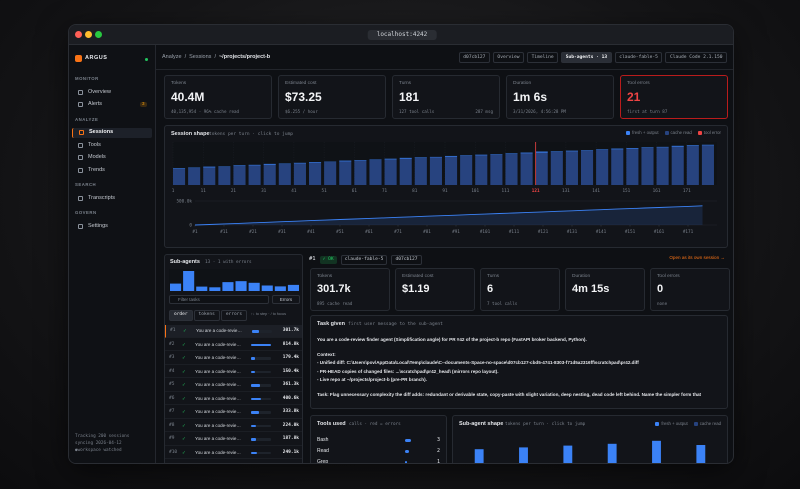  Describe the element at coordinates (255, 385) in the screenshot. I see `row-bar` at that location.